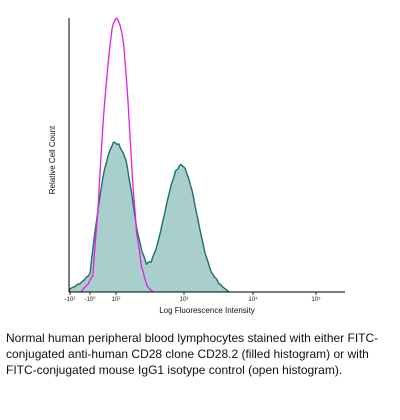 The image size is (400, 420). Describe the element at coordinates (207, 310) in the screenshot. I see `x-axis-label: Log Fluorescence Intensity` at that location.